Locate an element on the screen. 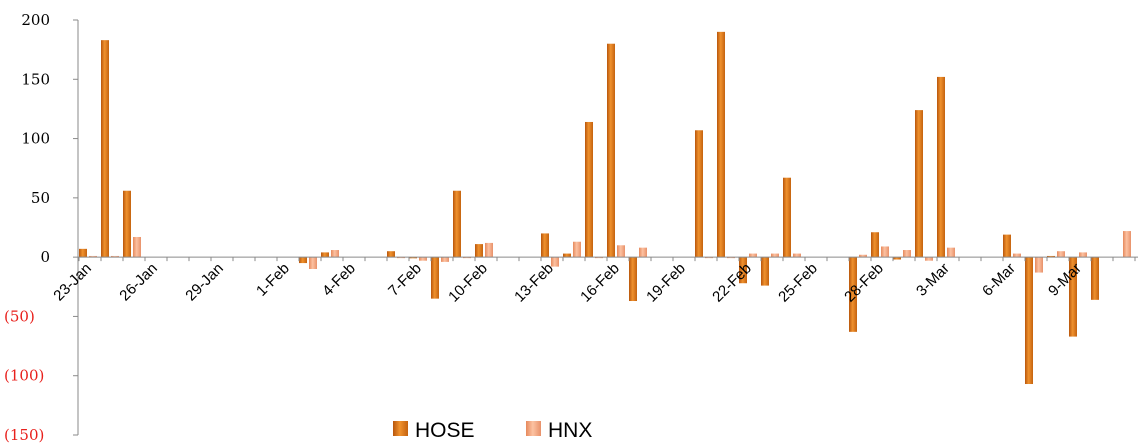 This screenshot has width=1138, height=444. bar-hnx-16-Feb is located at coordinates (621, 251).